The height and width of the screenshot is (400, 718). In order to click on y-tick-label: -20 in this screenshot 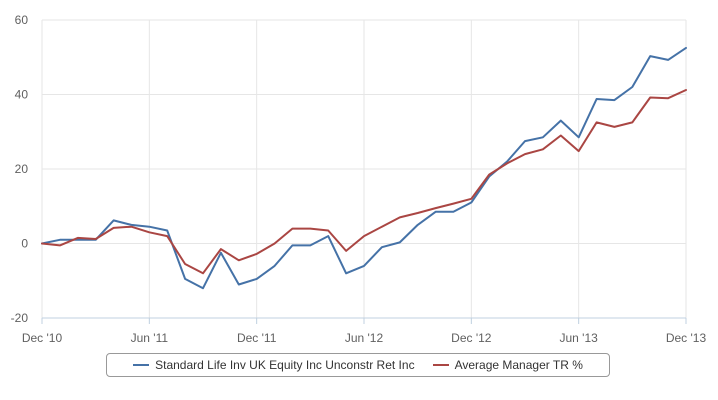, I will do `click(20, 318)`.